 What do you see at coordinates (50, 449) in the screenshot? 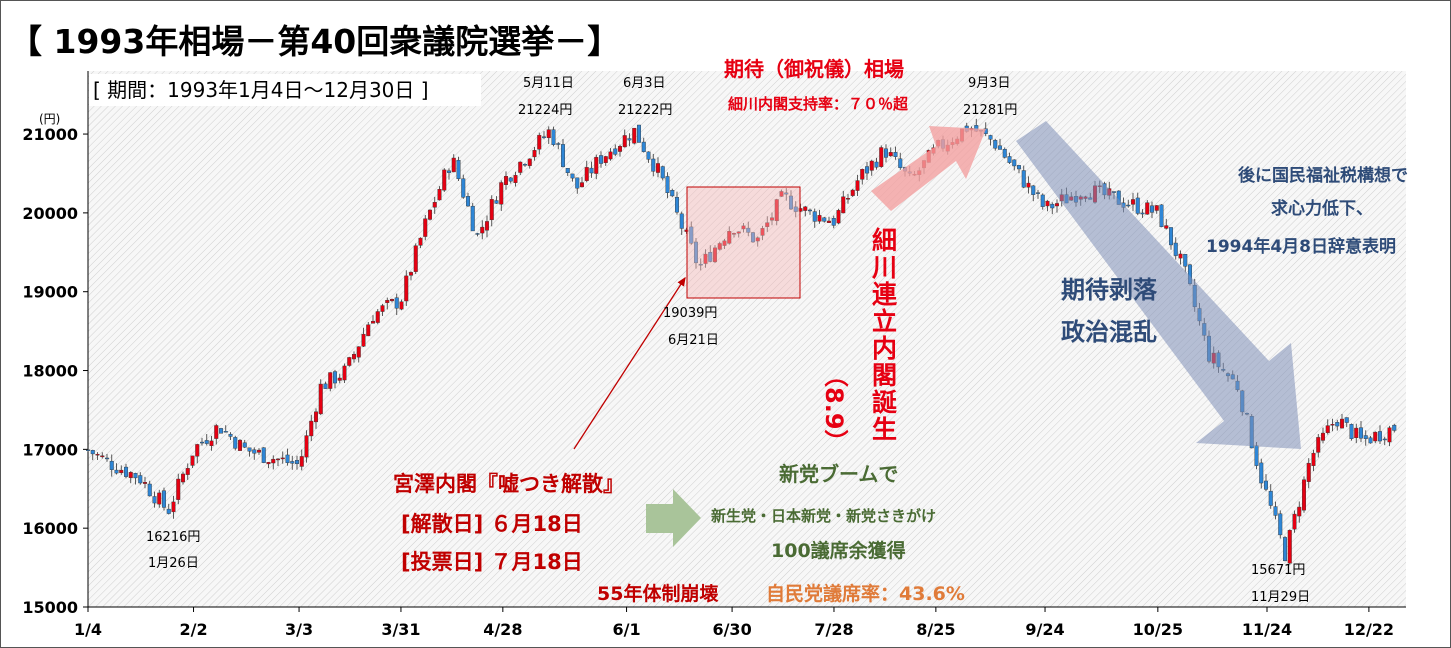
I see `y-tick-label: 17000` at bounding box center [50, 449].